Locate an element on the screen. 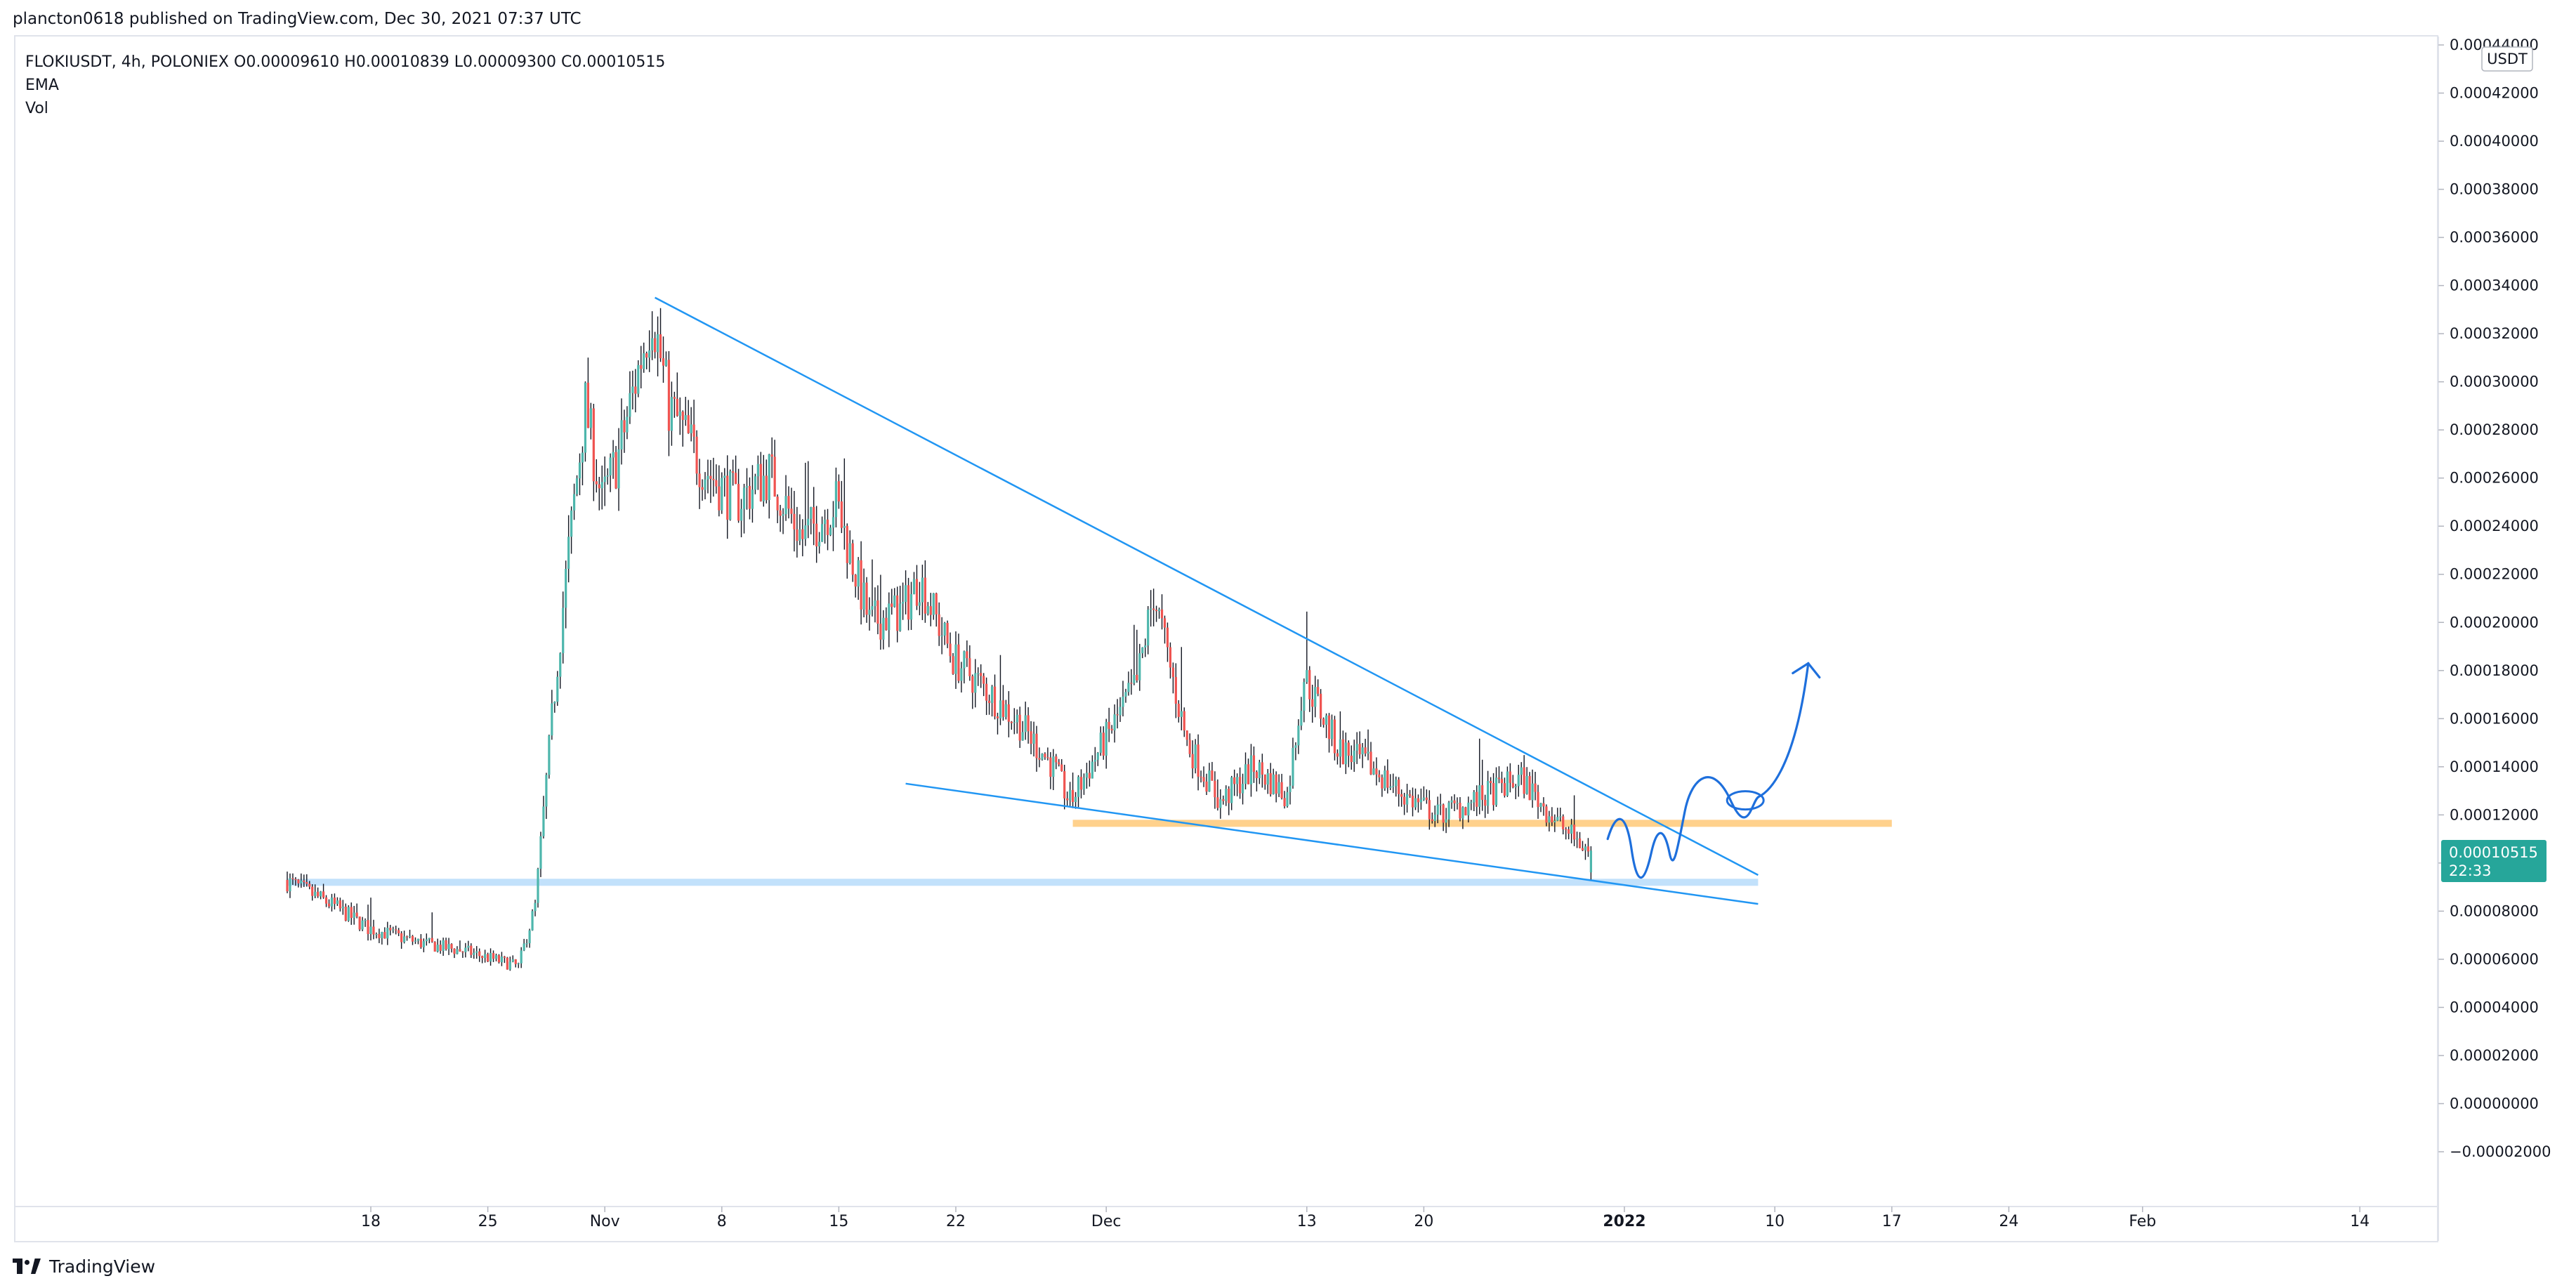 This screenshot has height=1288, width=2576. retest-circle is located at coordinates (1745, 800).